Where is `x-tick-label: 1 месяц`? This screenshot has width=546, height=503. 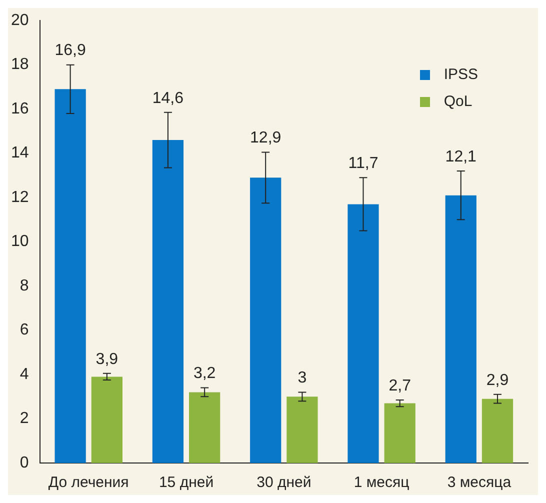 x-tick-label: 1 месяц is located at coordinates (382, 483).